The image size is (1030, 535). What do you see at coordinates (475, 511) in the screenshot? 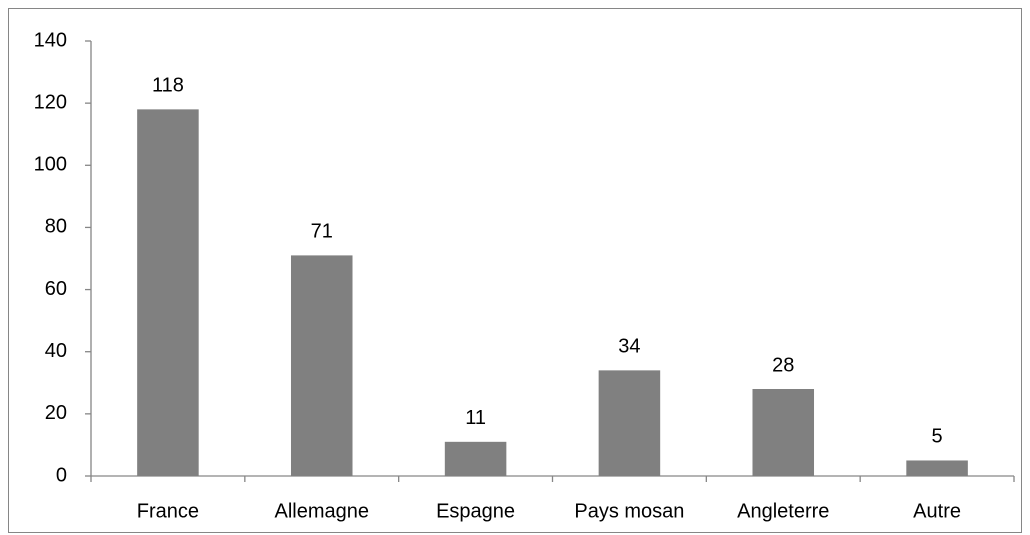
I see `x-tick-label: Espagne` at bounding box center [475, 511].